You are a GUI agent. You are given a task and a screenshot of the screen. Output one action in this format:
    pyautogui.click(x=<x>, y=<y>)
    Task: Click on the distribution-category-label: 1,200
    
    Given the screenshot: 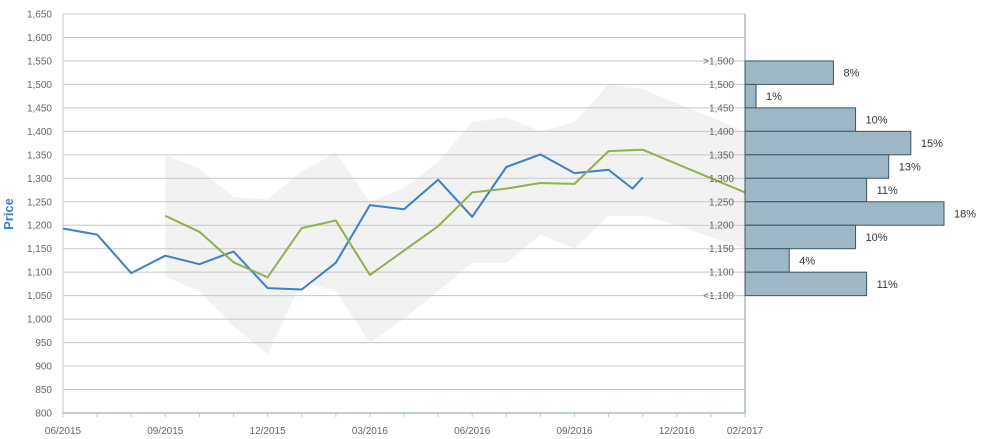 What is the action you would take?
    pyautogui.click(x=721, y=226)
    